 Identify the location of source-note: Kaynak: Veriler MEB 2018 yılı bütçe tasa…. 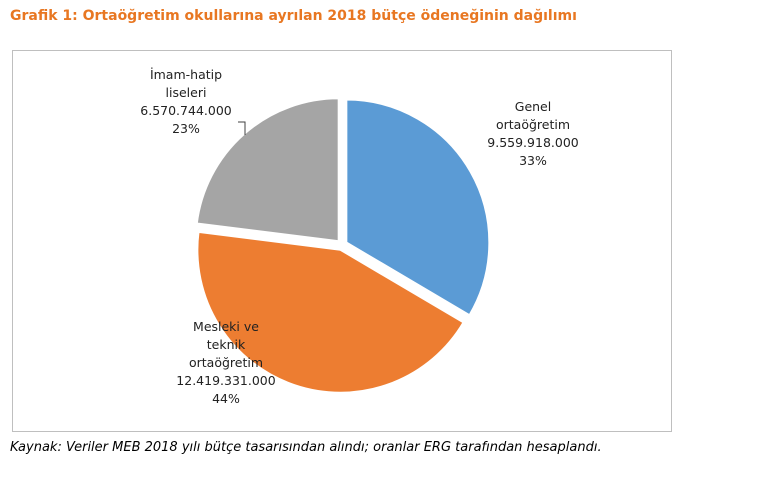
(306, 447).